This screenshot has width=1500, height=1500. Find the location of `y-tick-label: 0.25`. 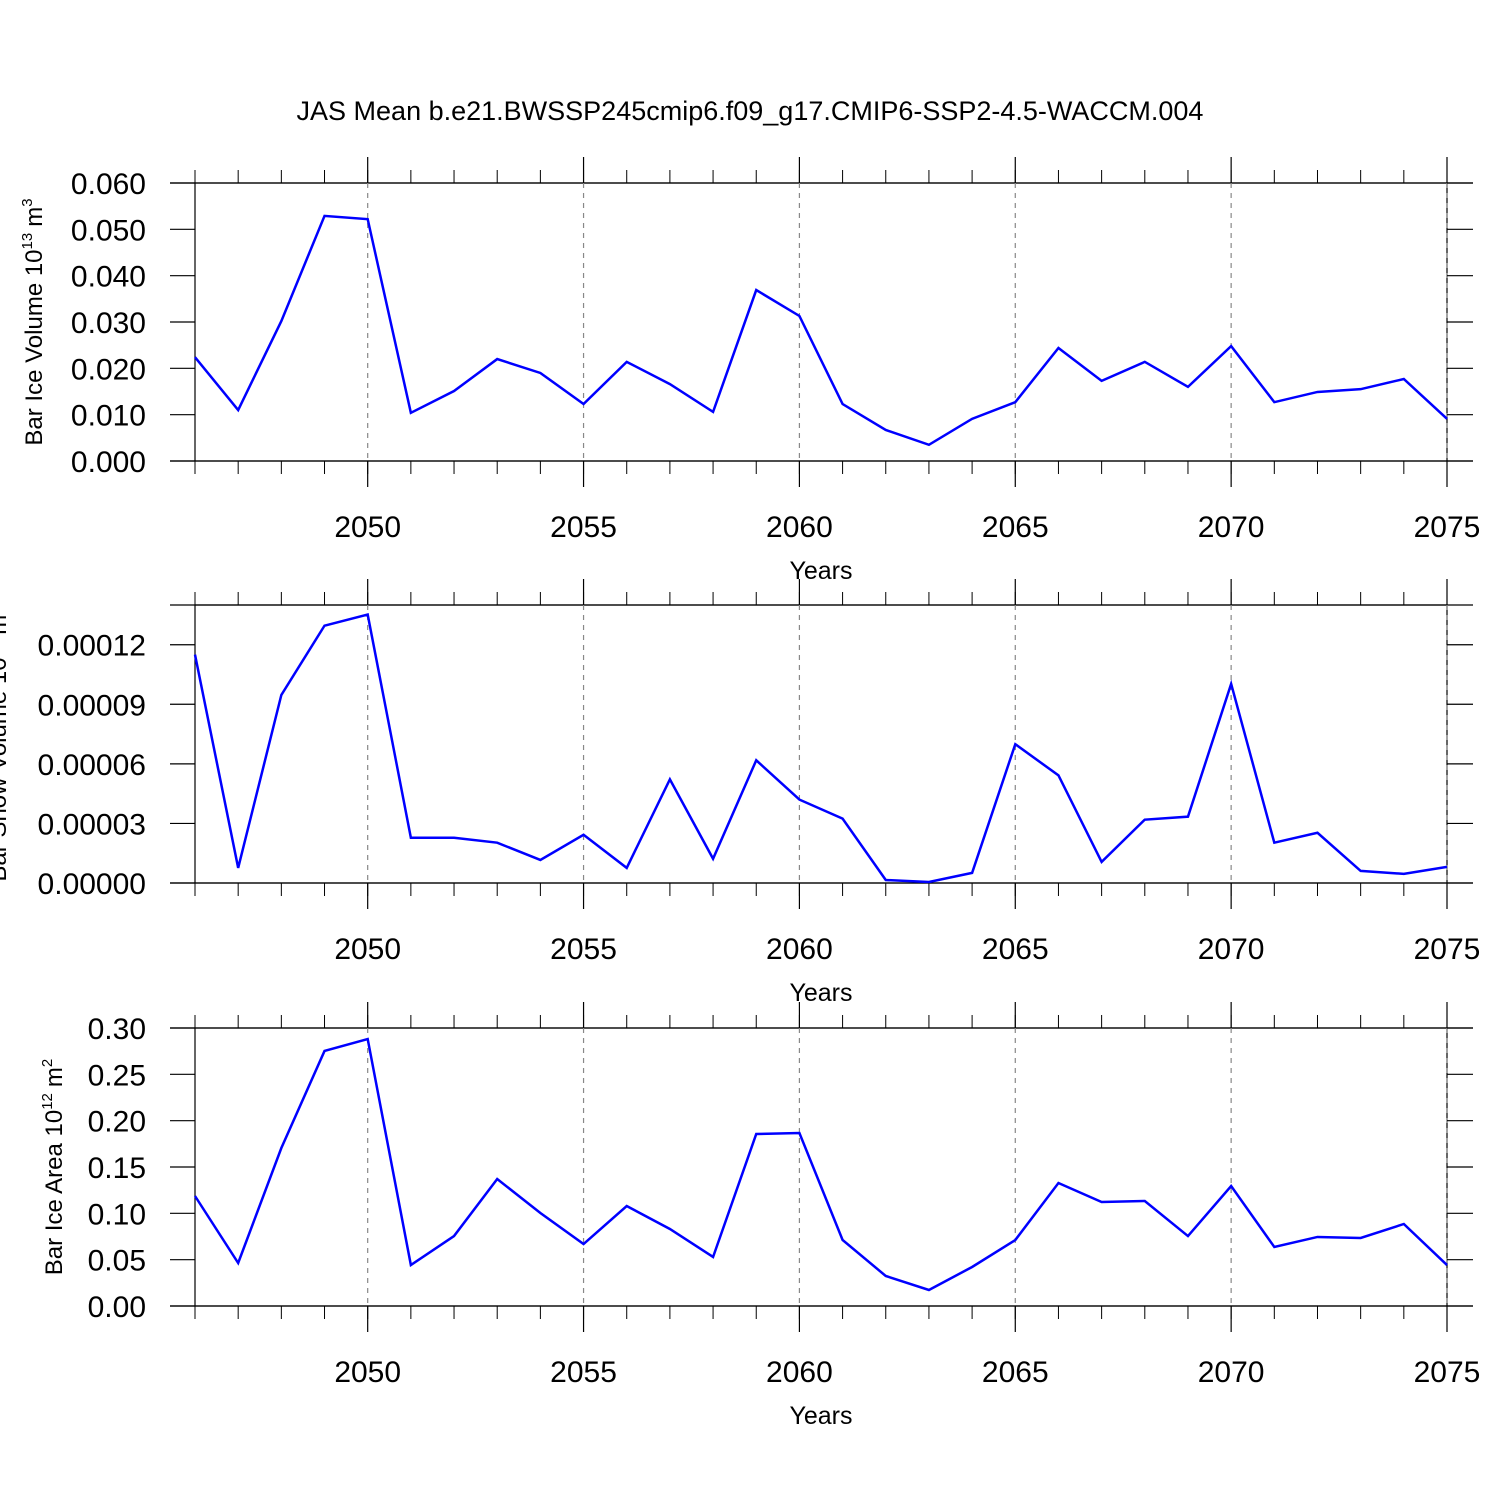

y-tick-label: 0.25 is located at coordinates (117, 1075).